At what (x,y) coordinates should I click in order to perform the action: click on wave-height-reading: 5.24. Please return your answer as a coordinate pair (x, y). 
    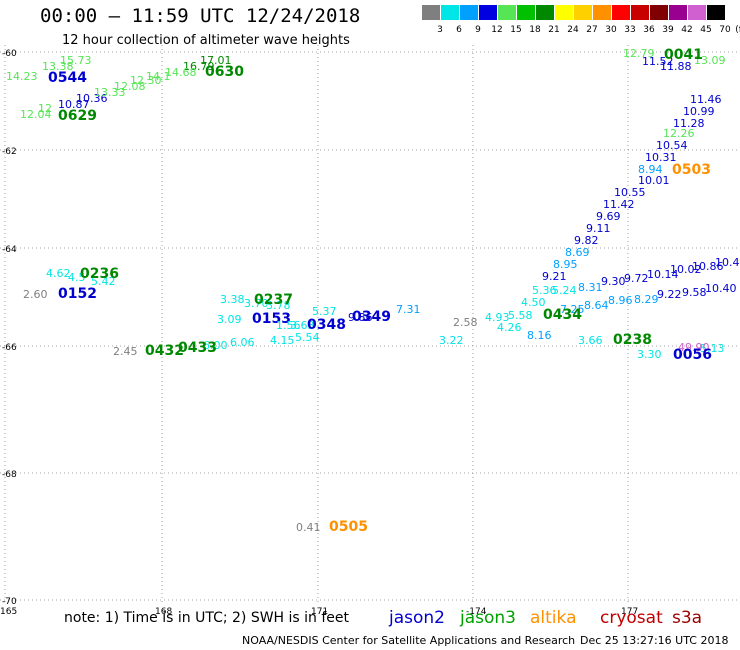
    Looking at the image, I should click on (564, 290).